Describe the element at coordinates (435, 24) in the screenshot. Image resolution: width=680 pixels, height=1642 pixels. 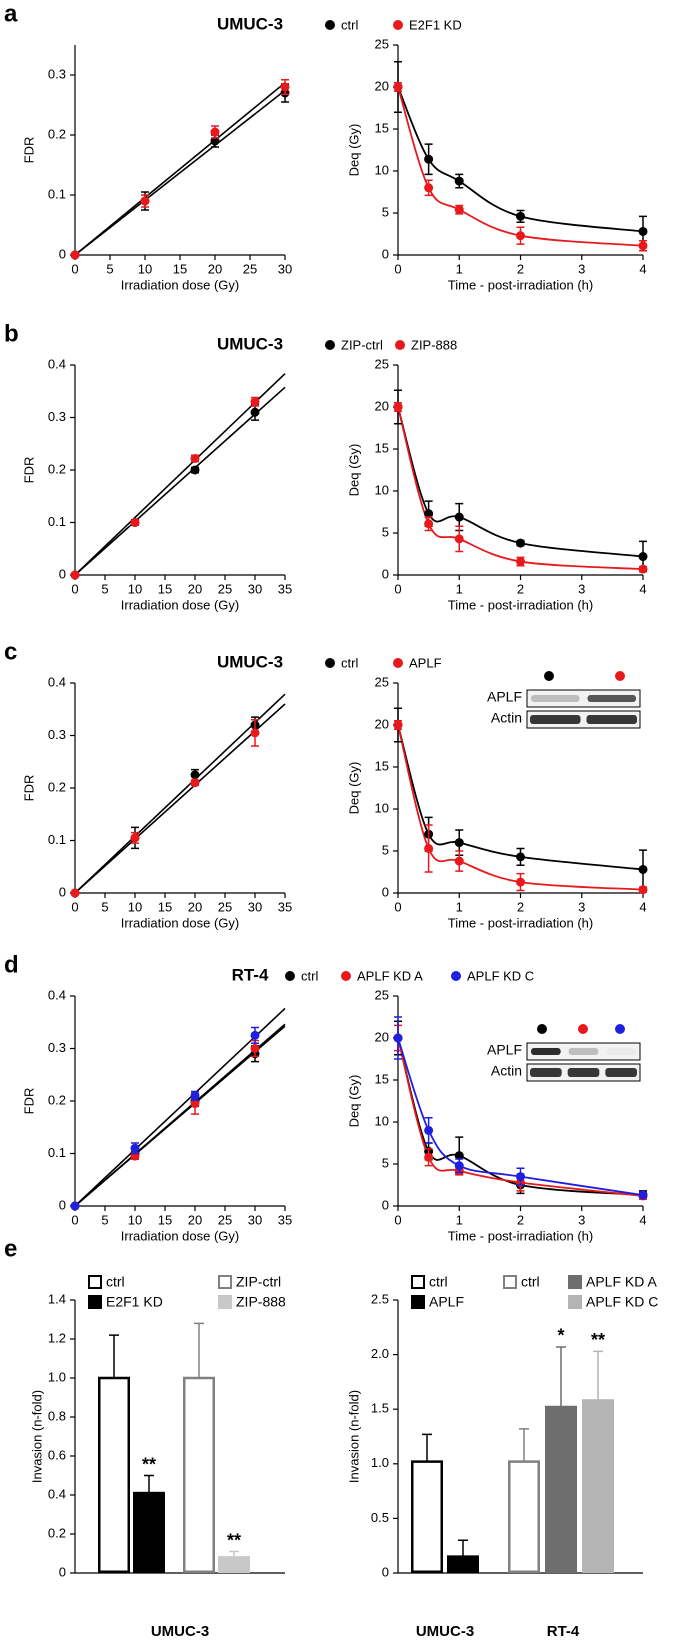
I see `legend-label: E2F1 KD` at that location.